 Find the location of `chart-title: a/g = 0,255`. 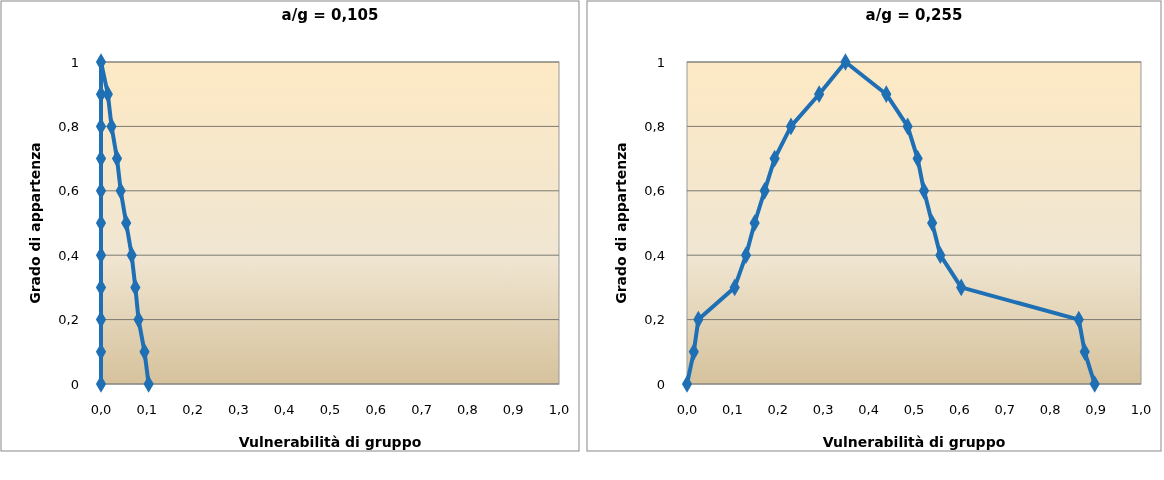

chart-title: a/g = 0,255 is located at coordinates (914, 15).